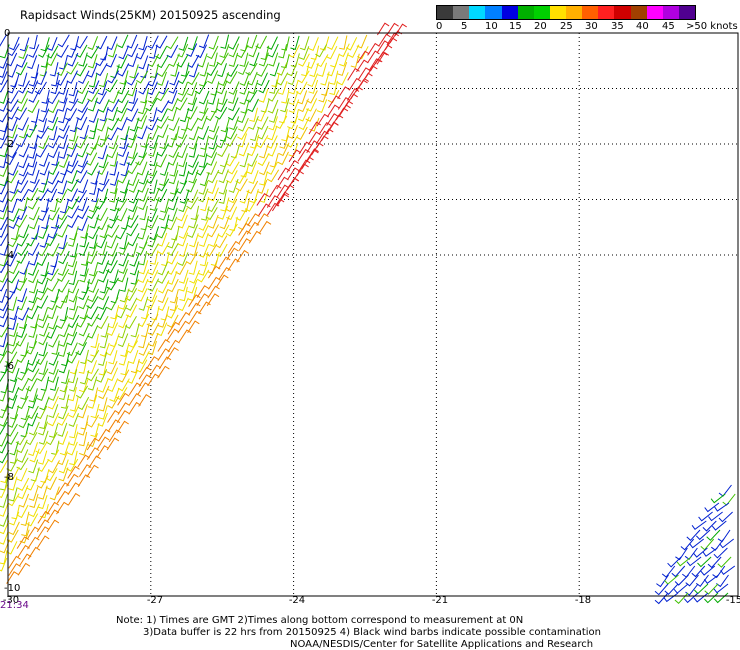  What do you see at coordinates (617, 26) in the screenshot?
I see `colorbar-label: 35` at bounding box center [617, 26].